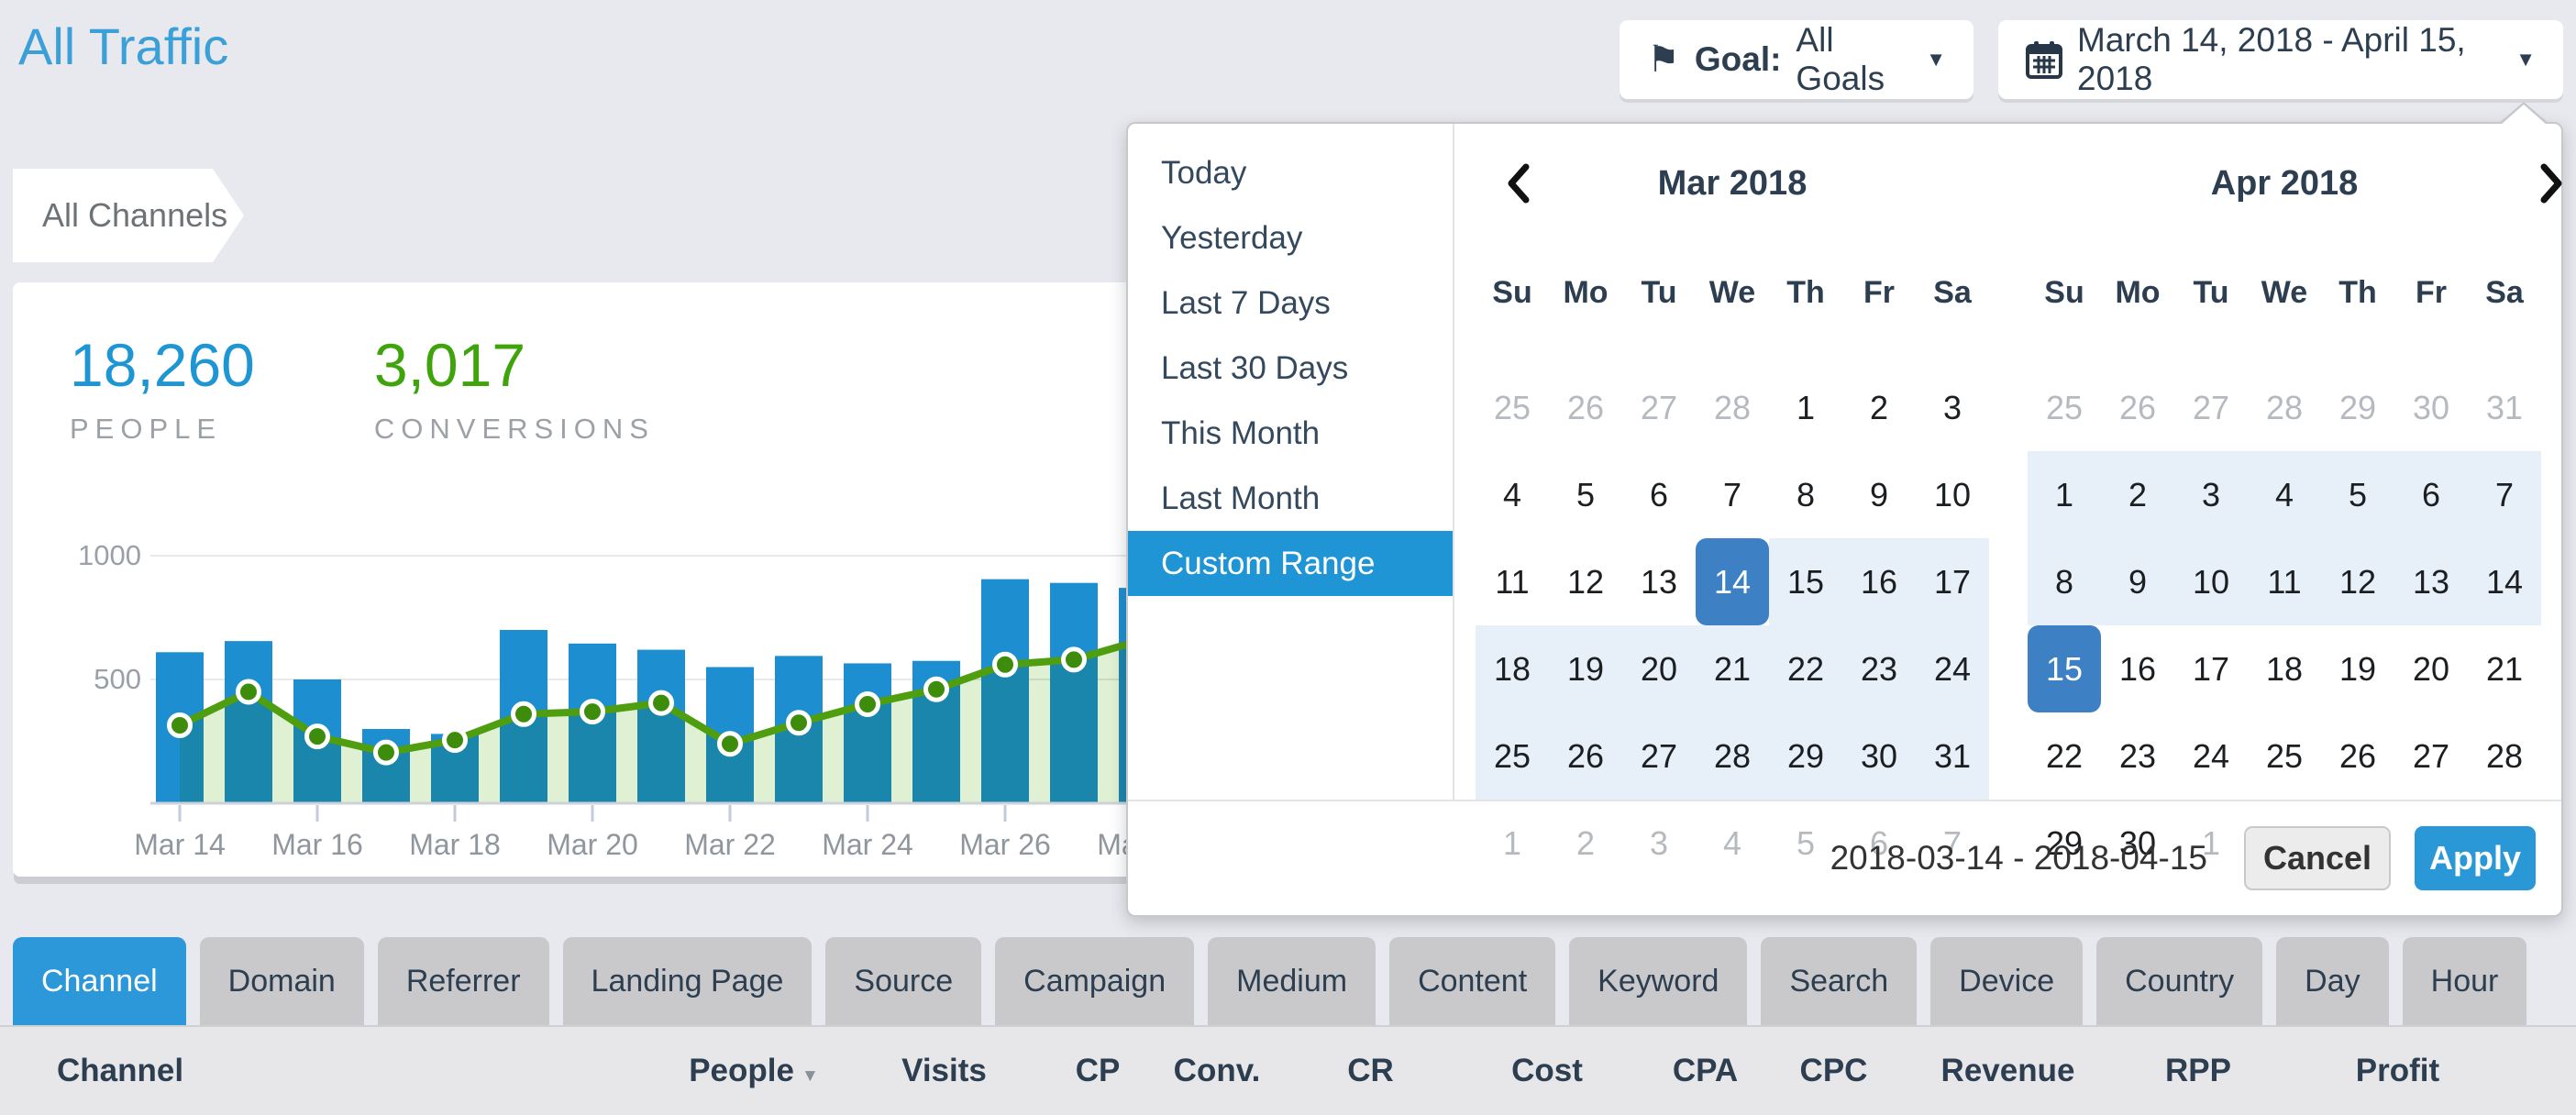  I want to click on column-header-cp: CP, so click(1098, 1070).